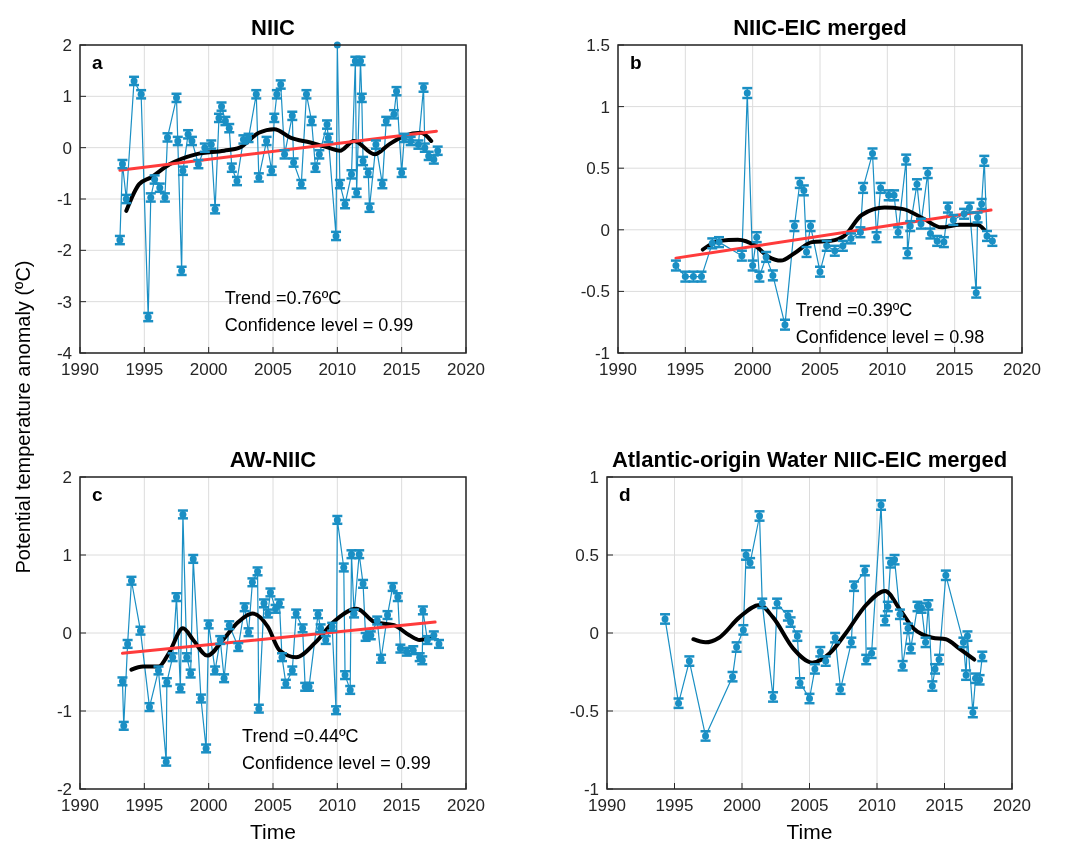 This screenshot has height=851, width=1088. What do you see at coordinates (598, 45) in the screenshot?
I see `y-tick-label: 1.5` at bounding box center [598, 45].